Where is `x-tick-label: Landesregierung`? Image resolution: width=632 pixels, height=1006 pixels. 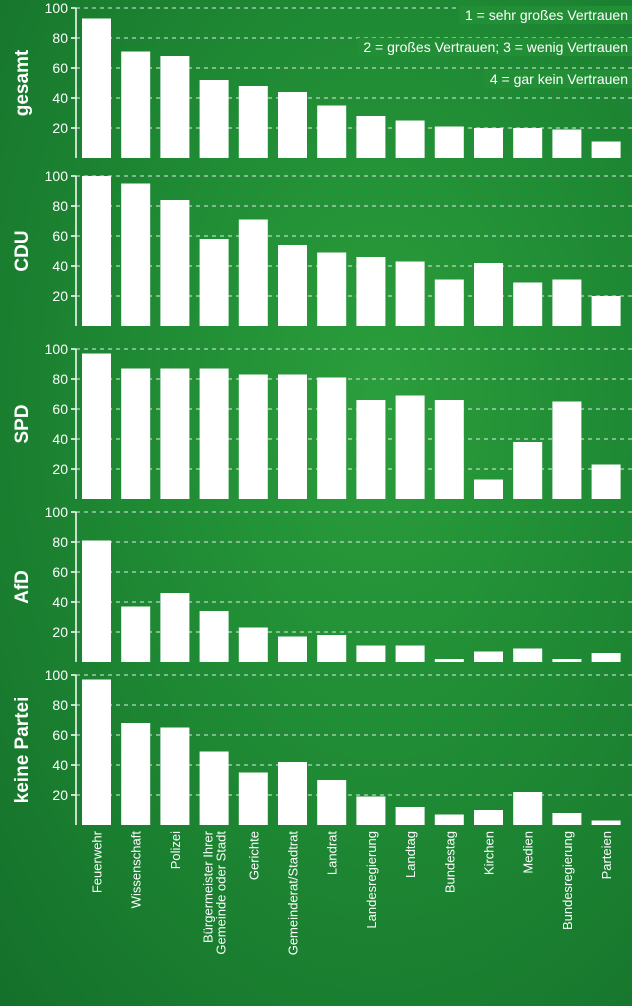 x-tick-label: Landesregierung is located at coordinates (371, 880).